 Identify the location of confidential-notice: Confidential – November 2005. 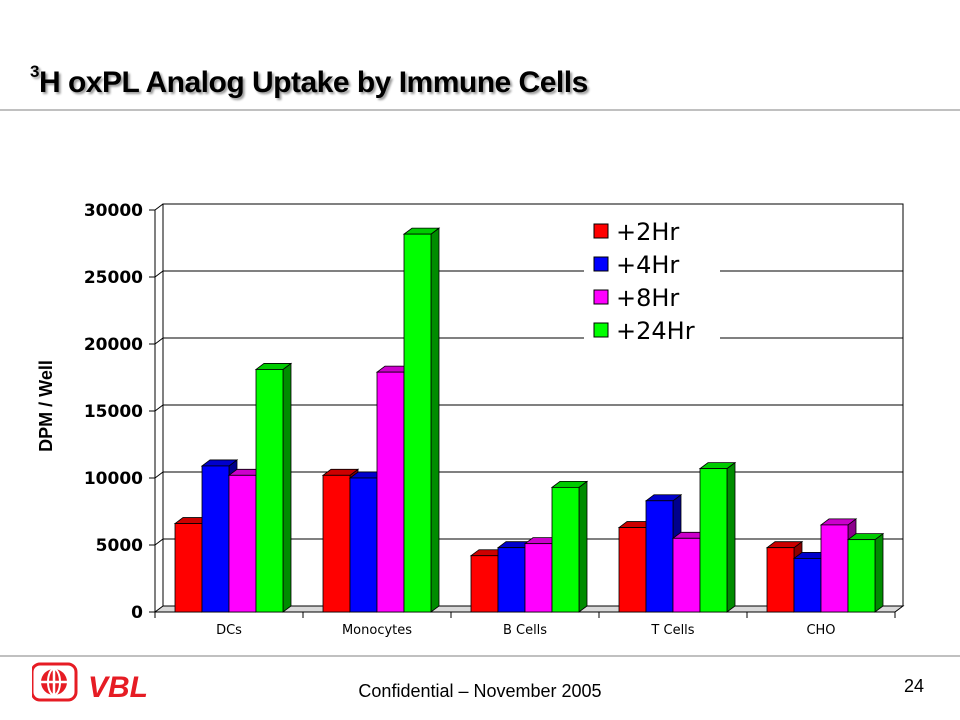
(480, 691).